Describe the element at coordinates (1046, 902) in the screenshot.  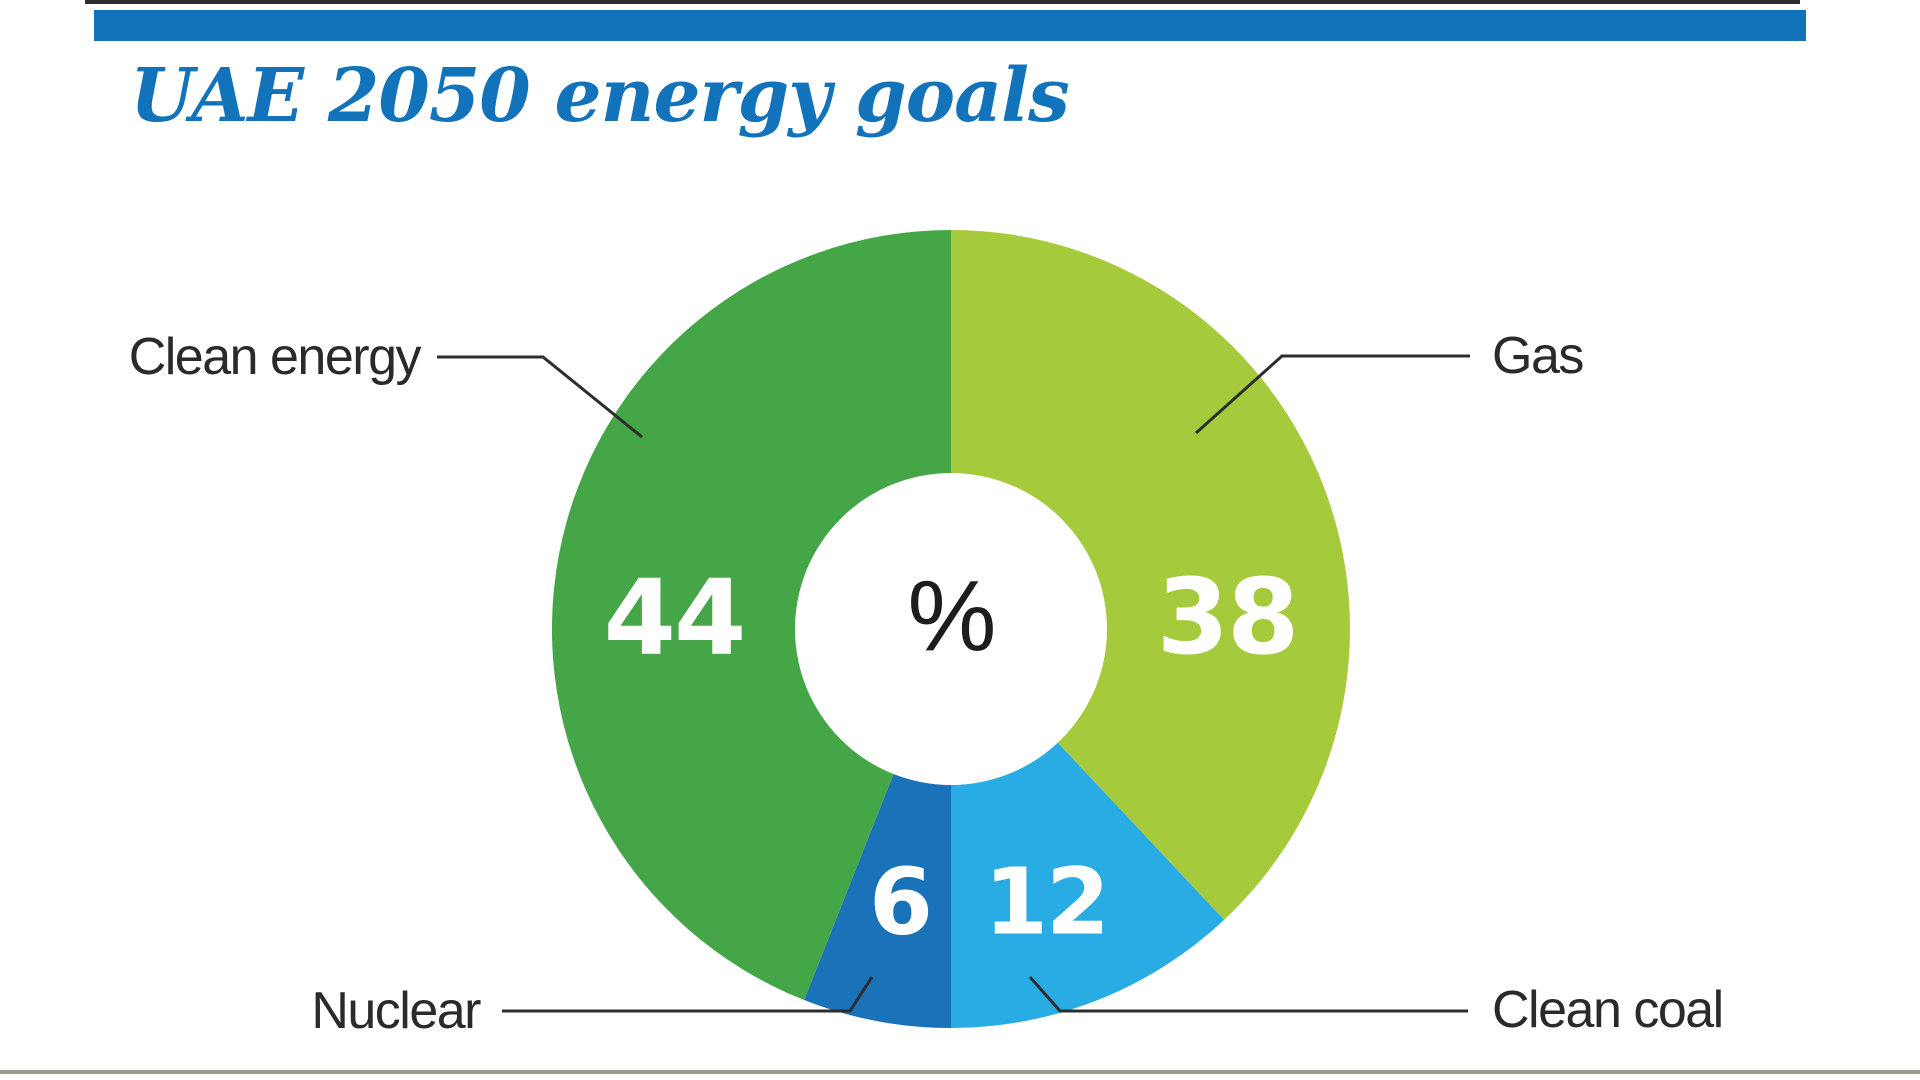
I see `slice-value-clean-coal: 12` at that location.